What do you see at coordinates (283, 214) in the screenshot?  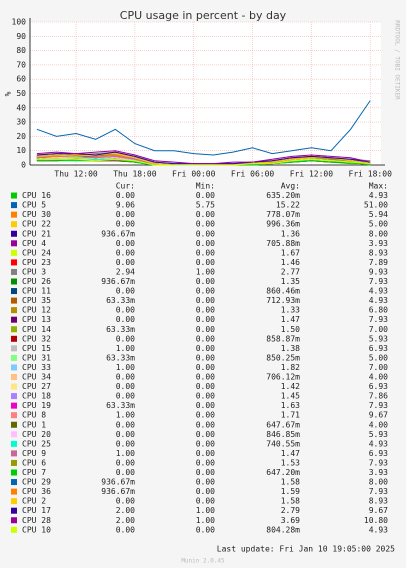 I see `legend-stat: 778.07m` at bounding box center [283, 214].